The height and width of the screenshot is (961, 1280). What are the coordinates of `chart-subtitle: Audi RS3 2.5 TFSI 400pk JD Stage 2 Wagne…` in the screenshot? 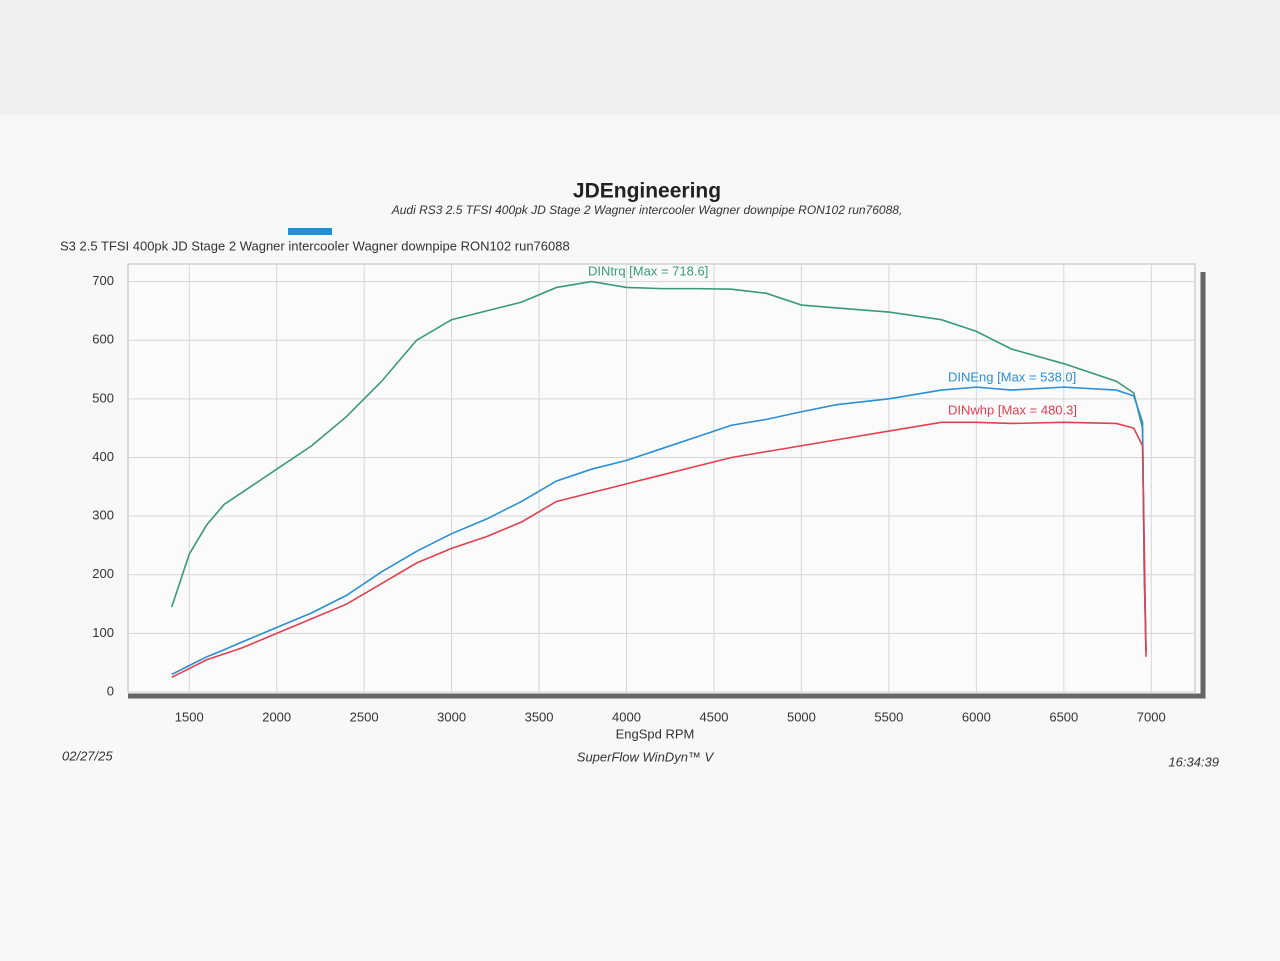 It's located at (647, 210).